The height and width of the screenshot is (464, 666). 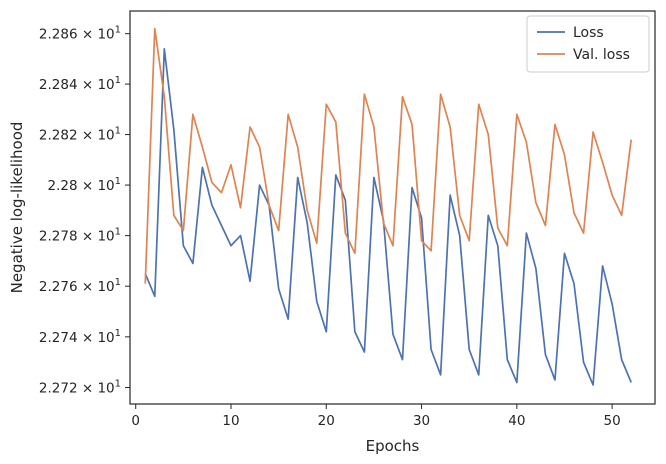 I want to click on legend: Loss Val. loss, so click(x=588, y=44).